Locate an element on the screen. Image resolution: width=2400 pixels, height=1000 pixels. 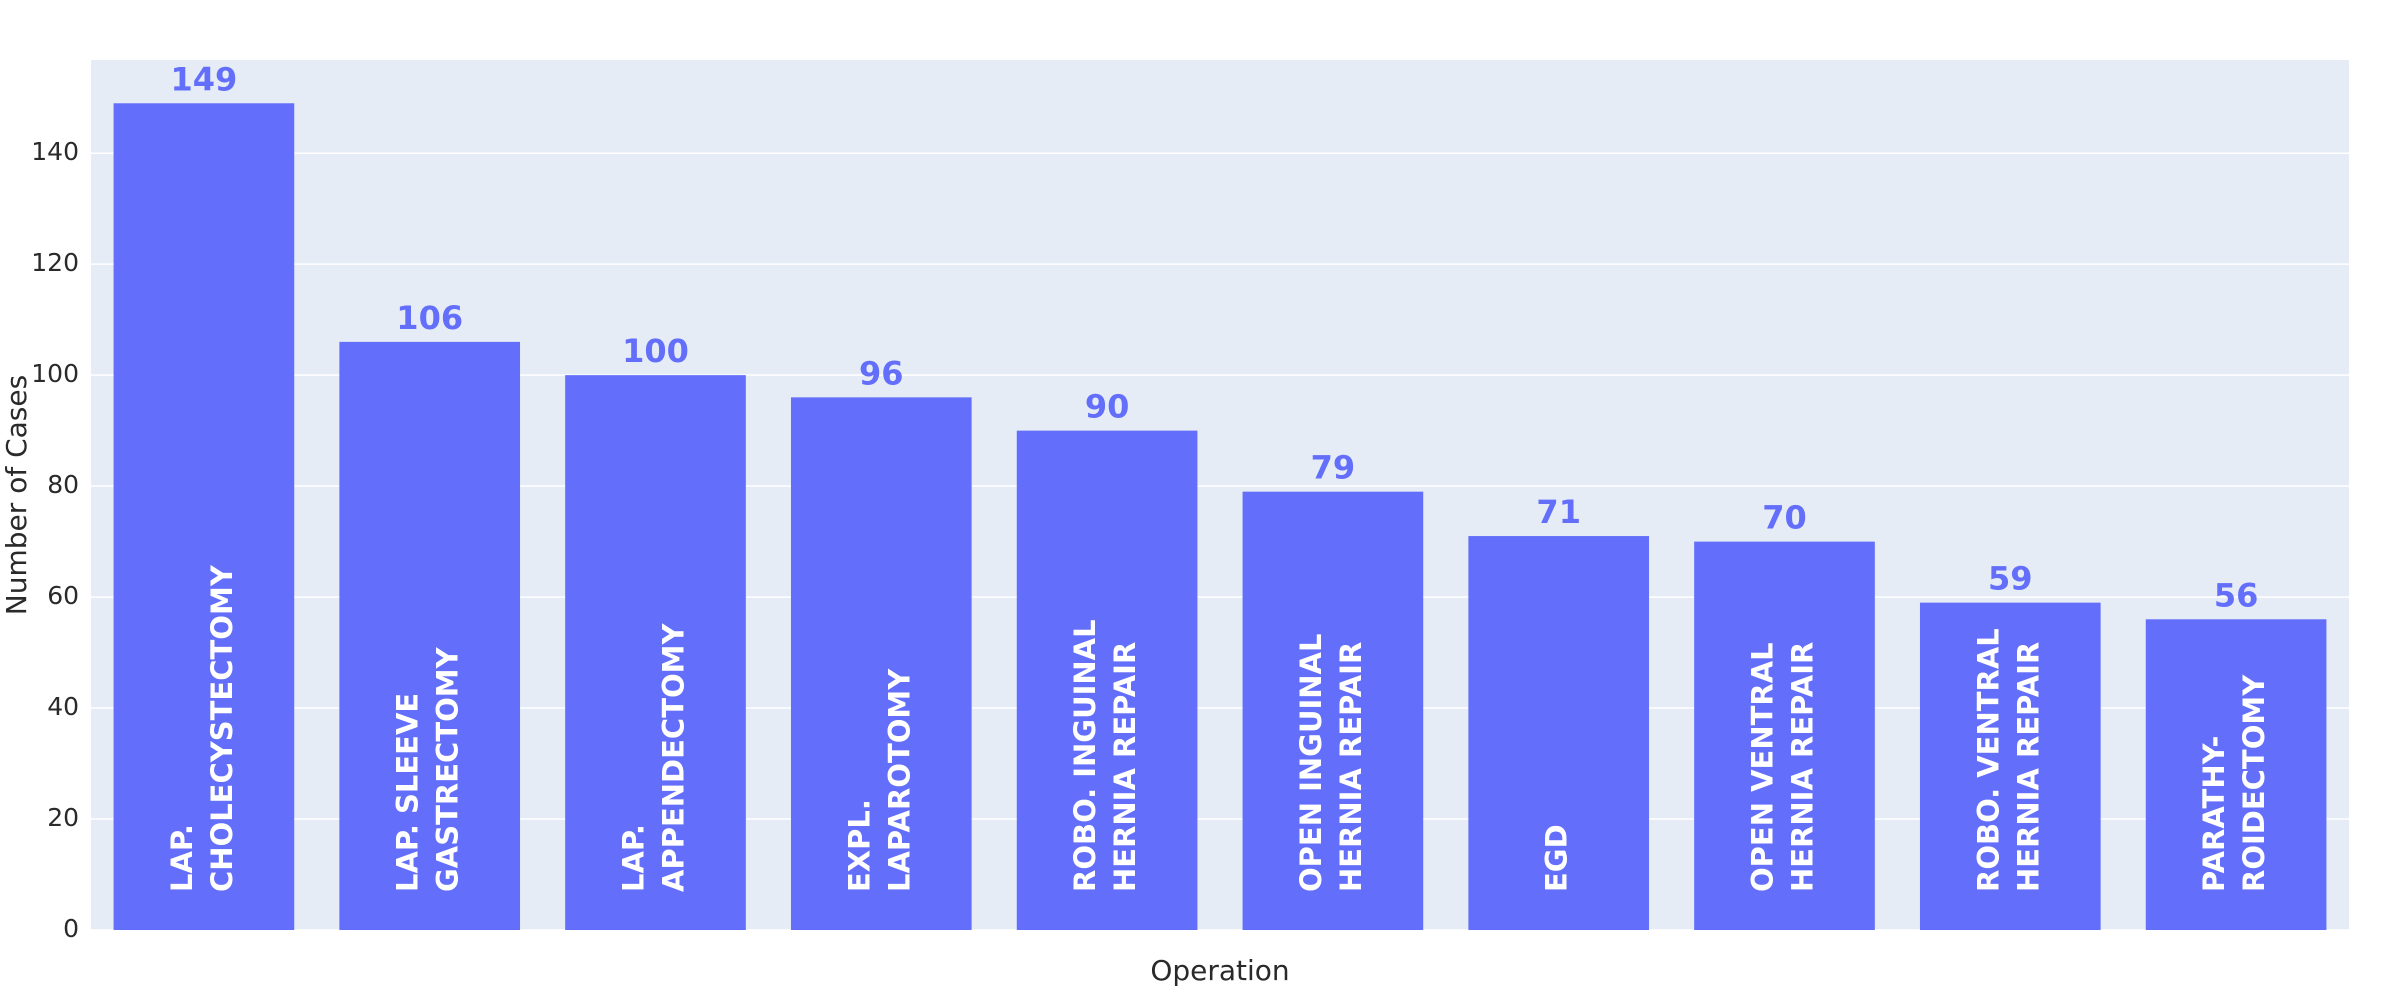
category-label: ROBO. VENTRAL is located at coordinates (1988, 760).